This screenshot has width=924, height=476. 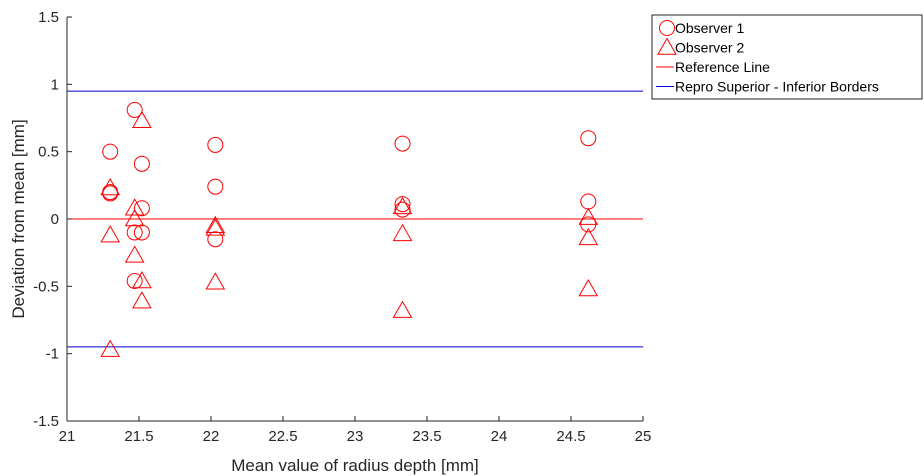 I want to click on x-tick-label: 25, so click(x=643, y=436).